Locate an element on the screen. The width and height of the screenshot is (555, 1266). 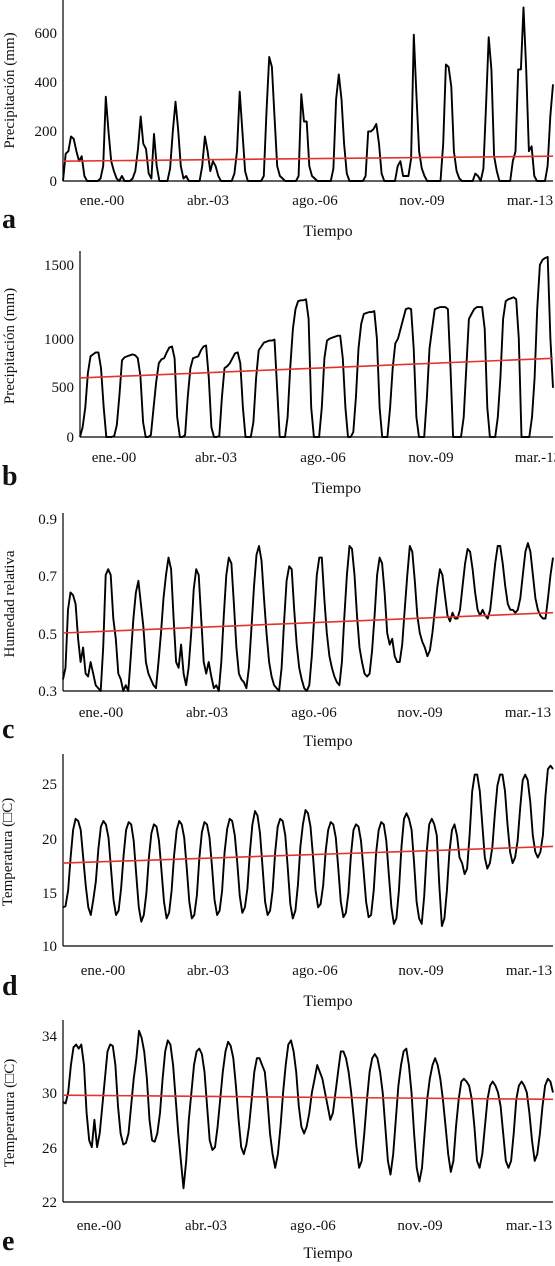
panel-letter: b is located at coordinates (10, 476).